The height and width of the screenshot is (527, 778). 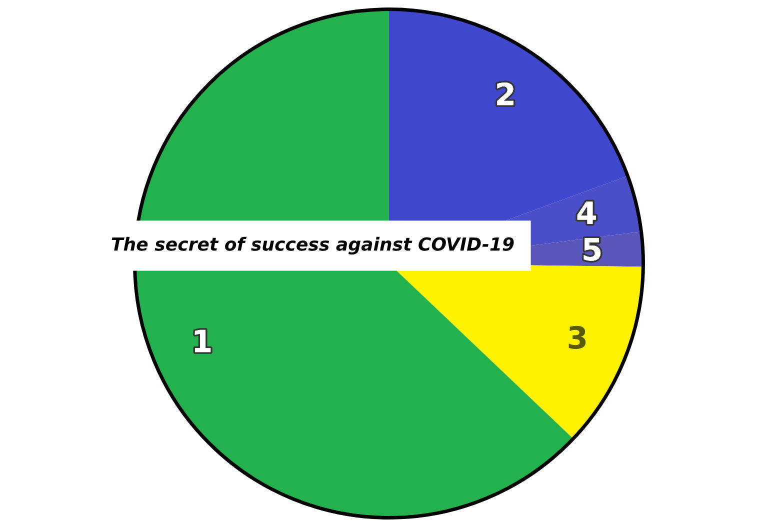 What do you see at coordinates (313, 245) in the screenshot?
I see `text: The secret of success against COVID-19` at bounding box center [313, 245].